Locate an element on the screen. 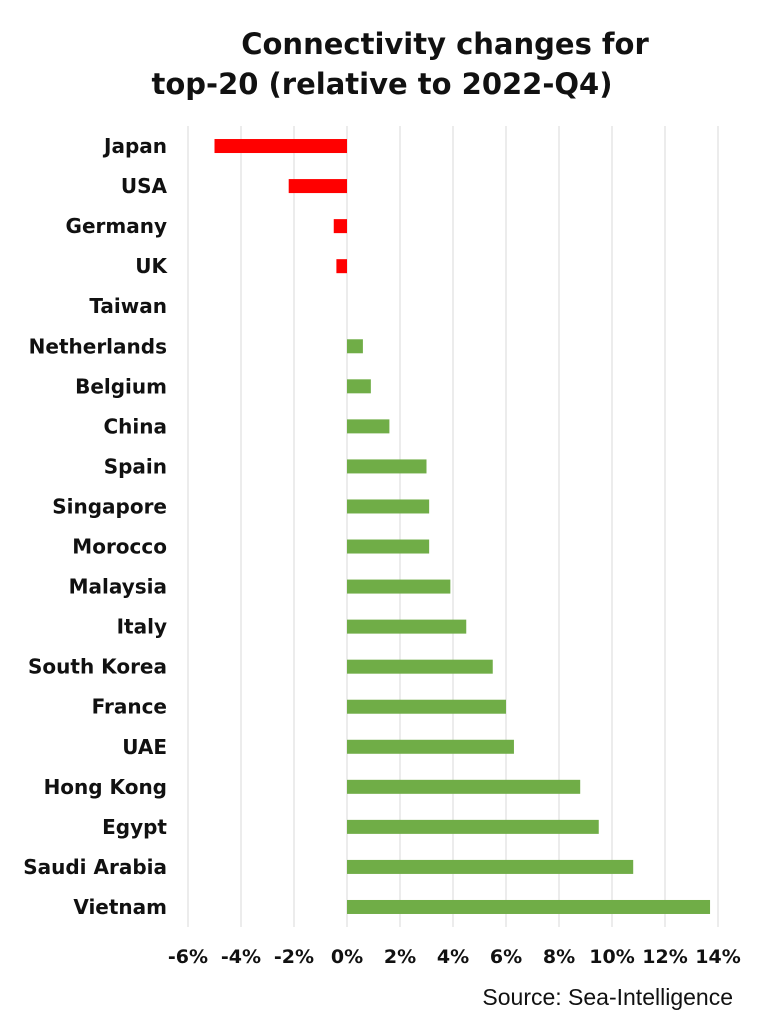  category-label: Japan is located at coordinates (134, 146).